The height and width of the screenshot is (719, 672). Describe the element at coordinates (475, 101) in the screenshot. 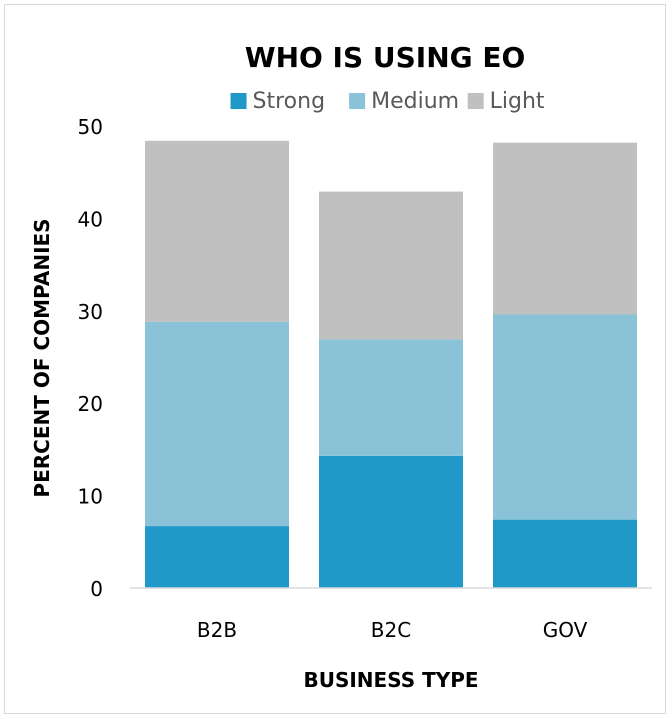

I see `legend-swatch-light` at that location.